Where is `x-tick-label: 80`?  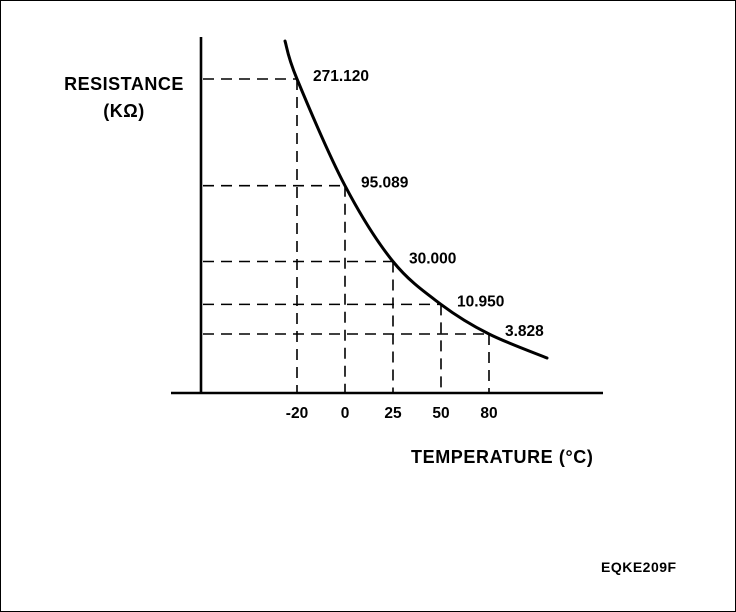 x-tick-label: 80 is located at coordinates (488, 413).